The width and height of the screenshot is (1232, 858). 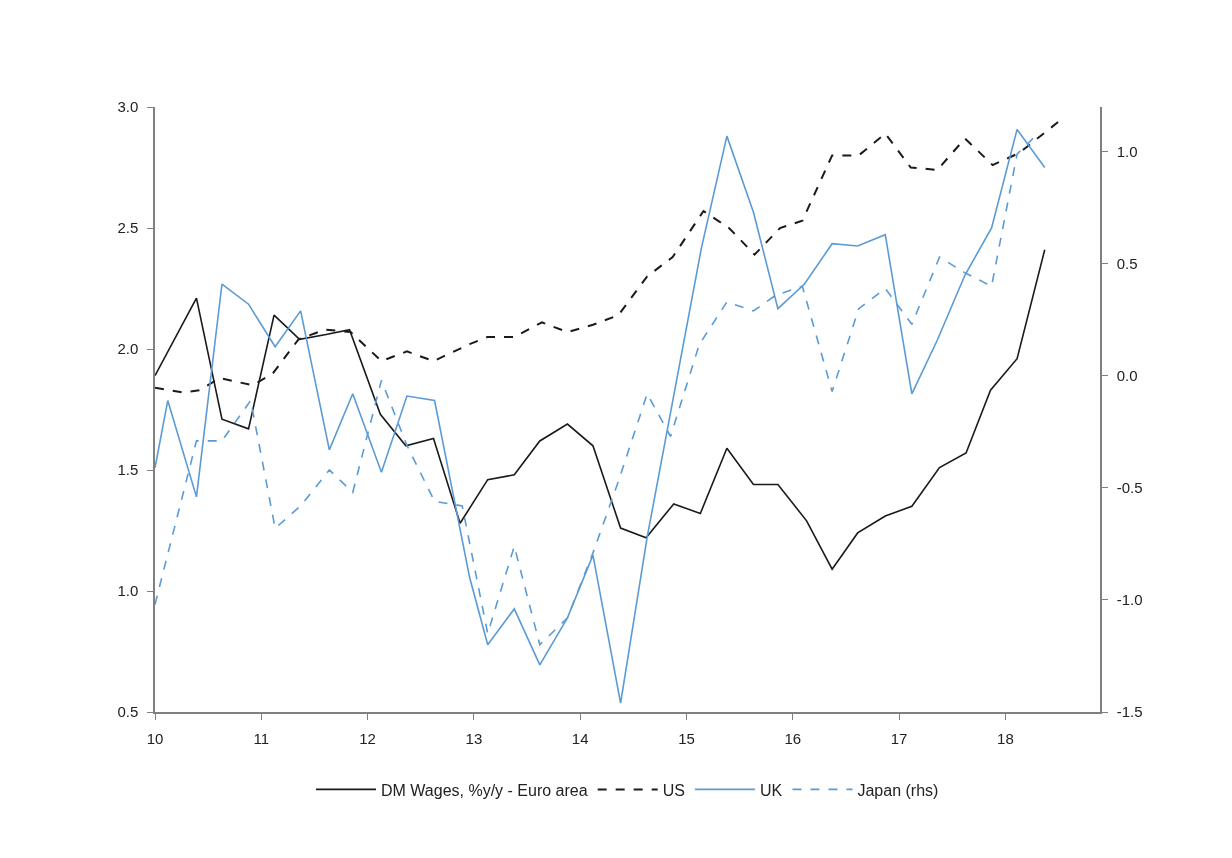 What do you see at coordinates (474, 738) in the screenshot?
I see `x-tick-label: 13` at bounding box center [474, 738].